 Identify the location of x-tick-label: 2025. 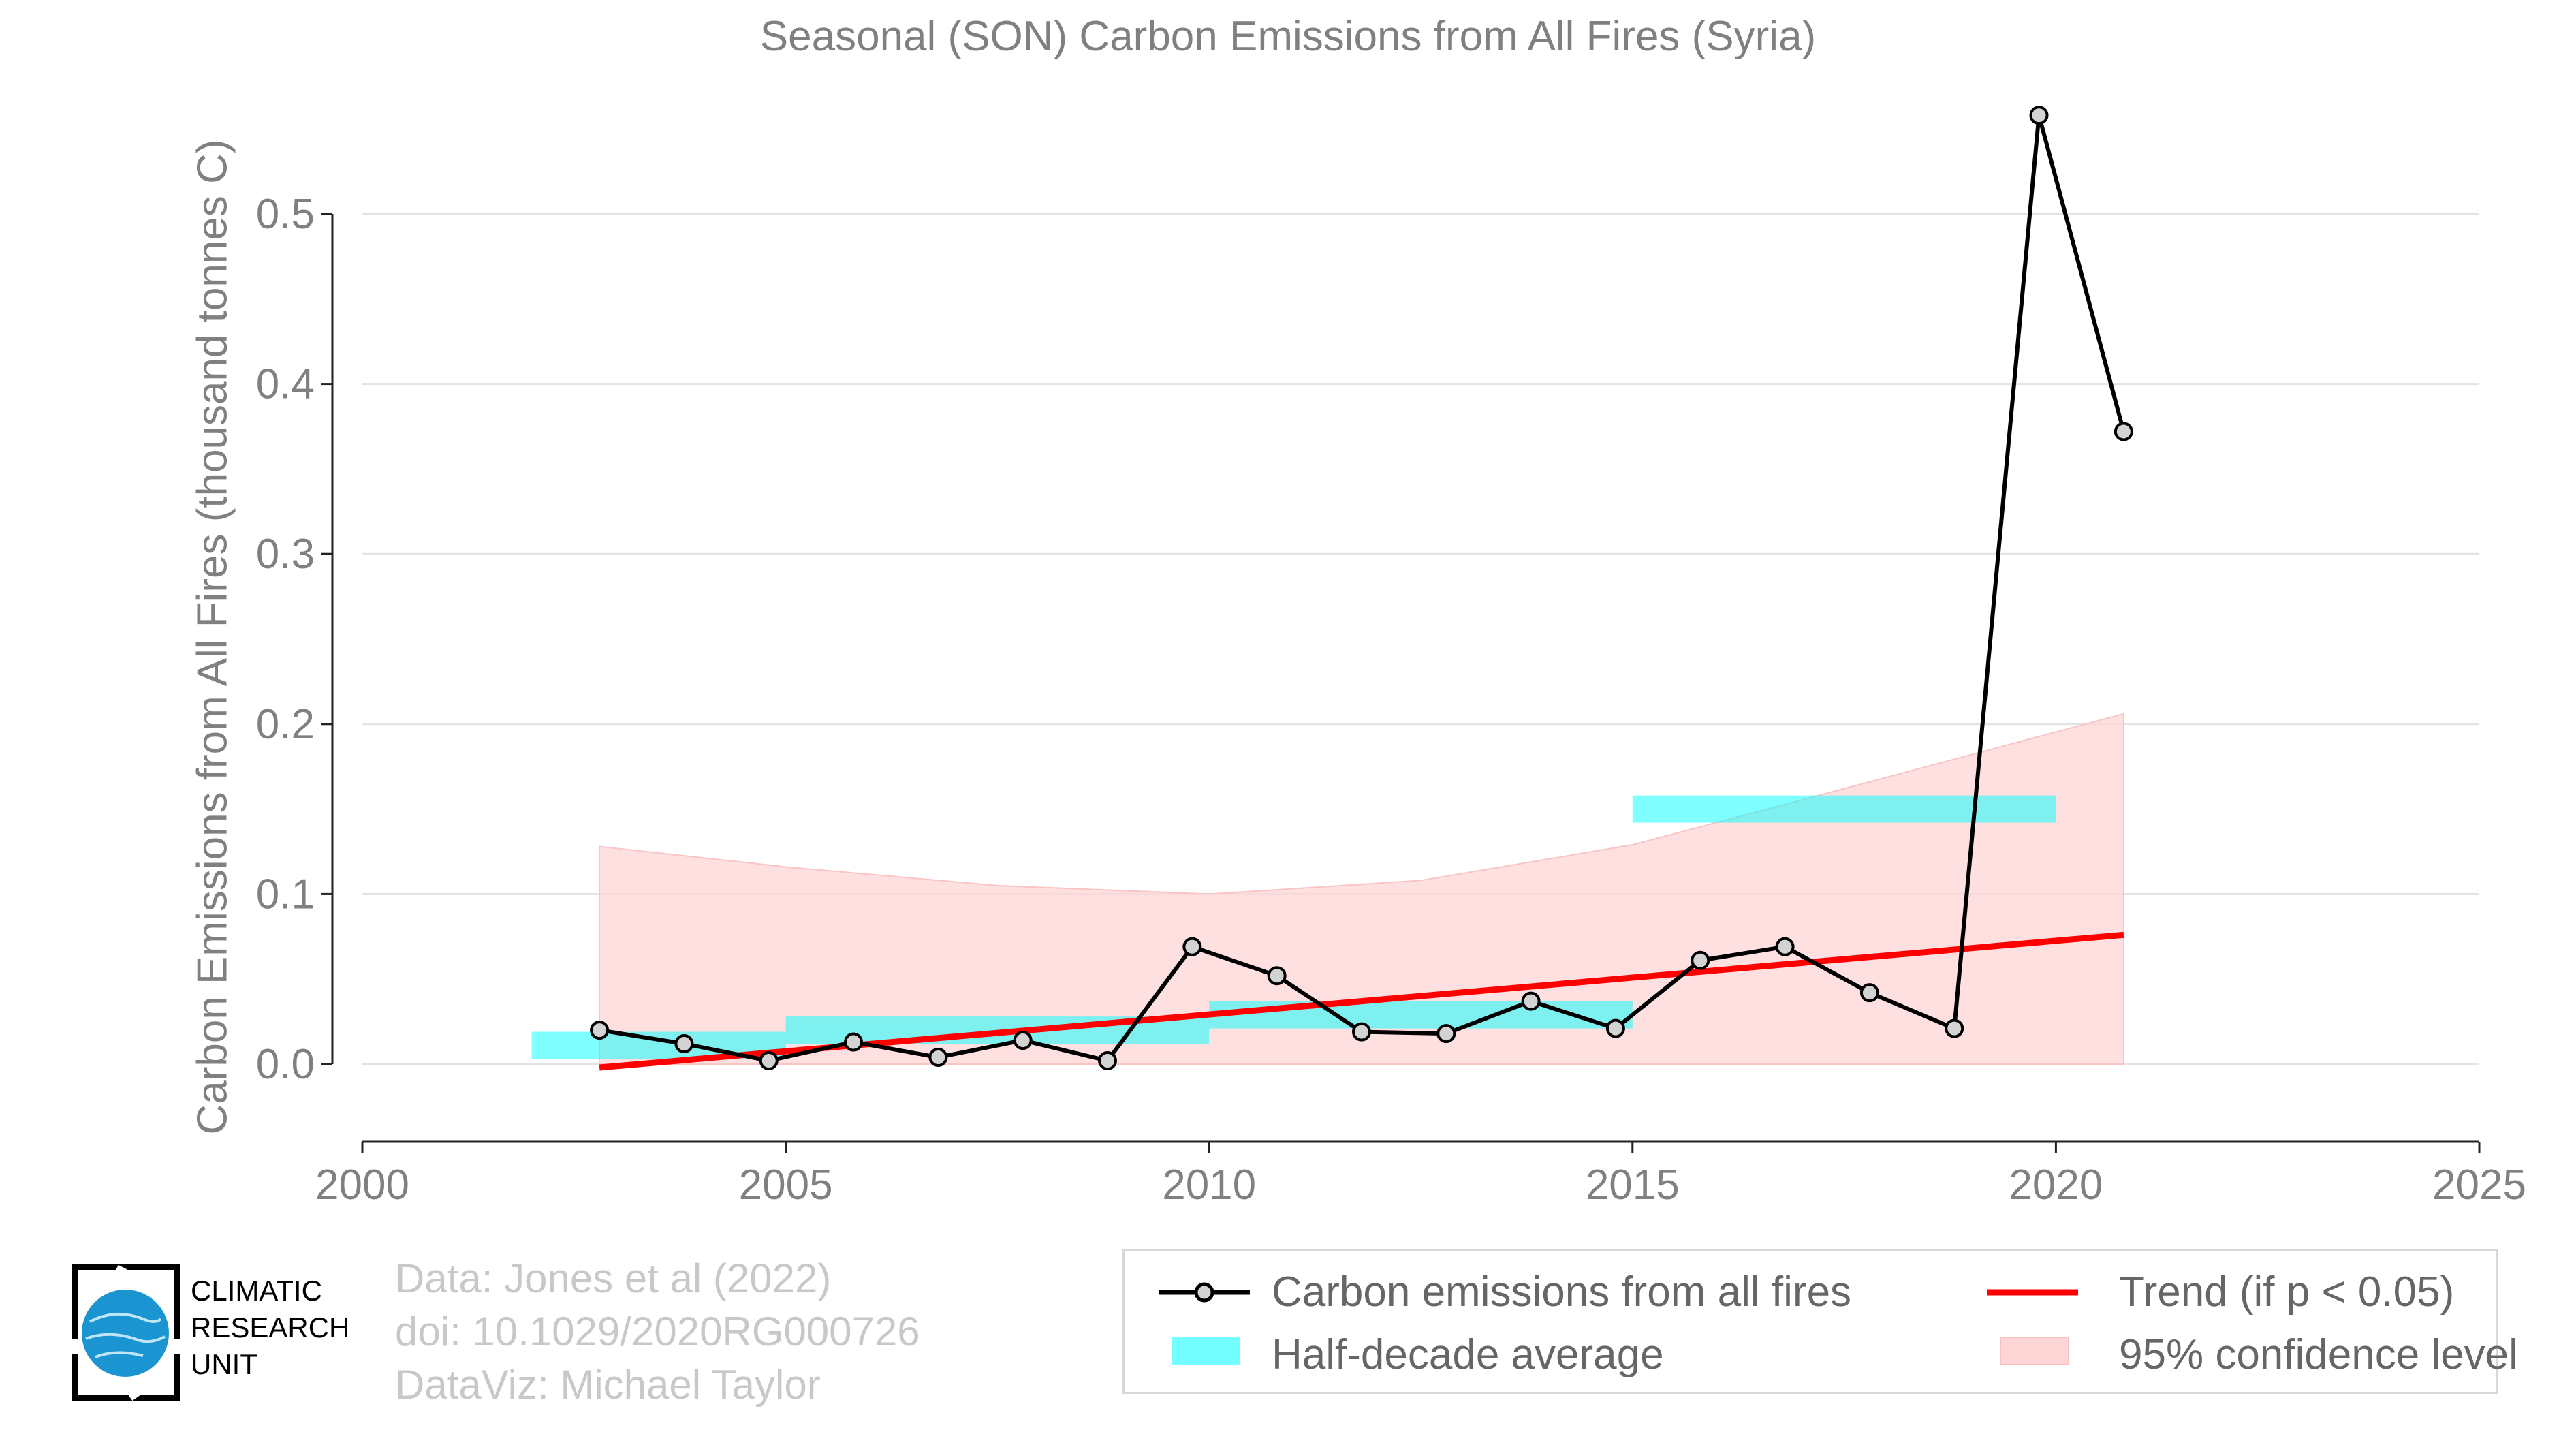
(2479, 1185).